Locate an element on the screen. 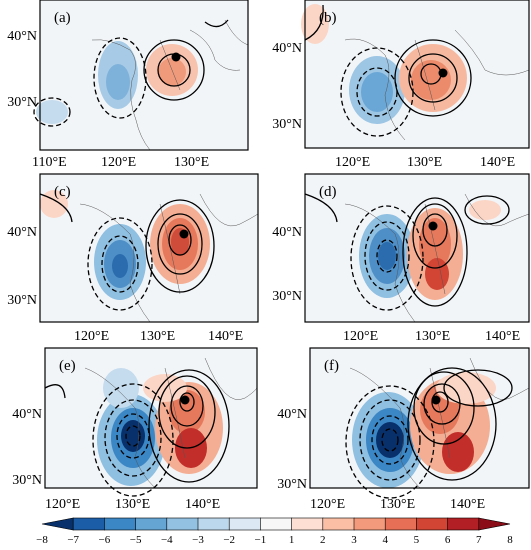  panel-label: (c) is located at coordinates (62, 192).